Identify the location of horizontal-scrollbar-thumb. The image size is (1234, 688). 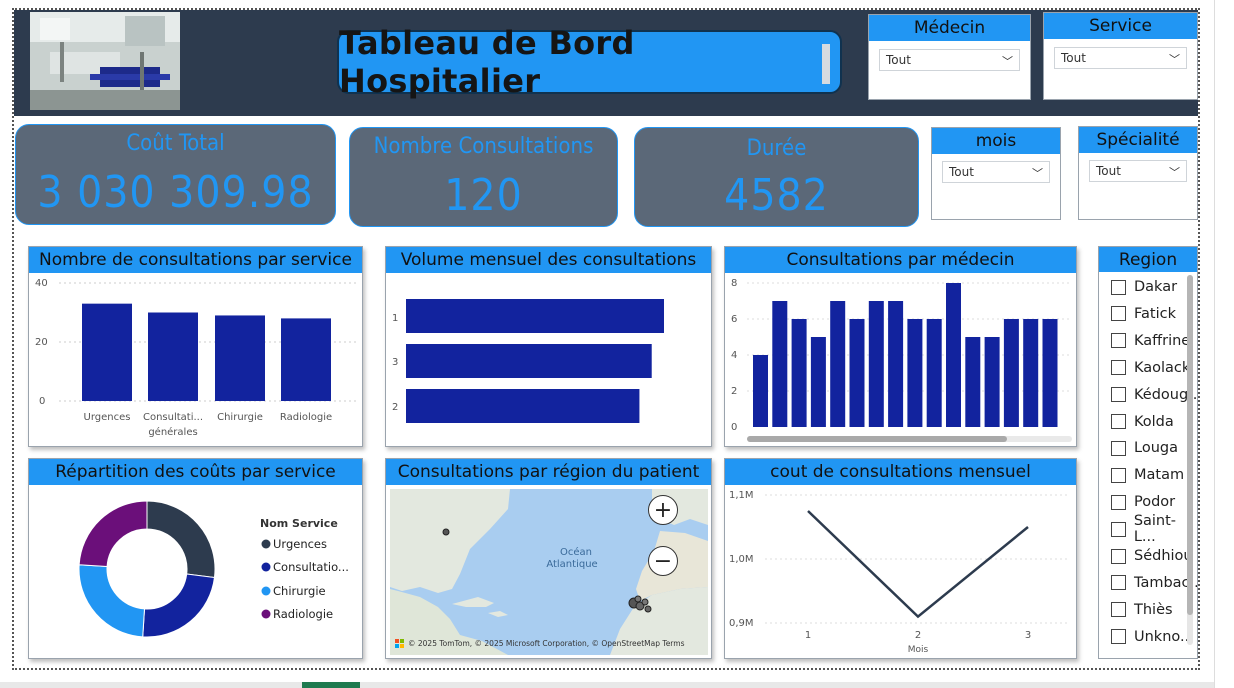
(877, 439).